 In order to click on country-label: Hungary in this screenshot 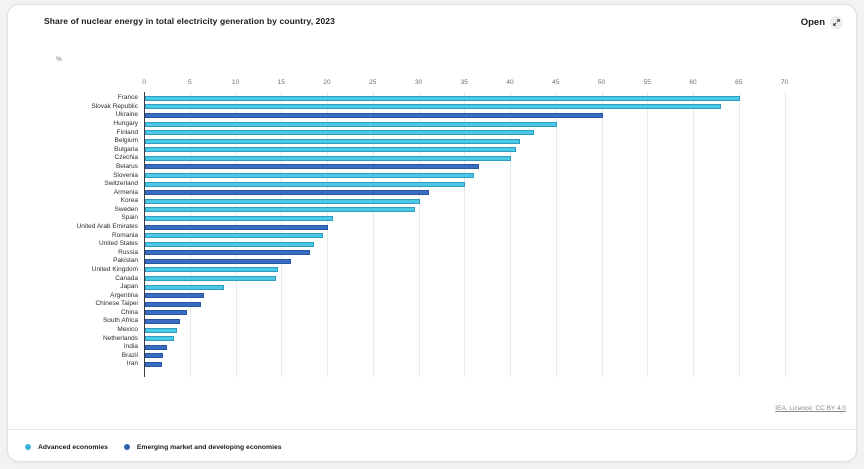, I will do `click(125, 124)`.